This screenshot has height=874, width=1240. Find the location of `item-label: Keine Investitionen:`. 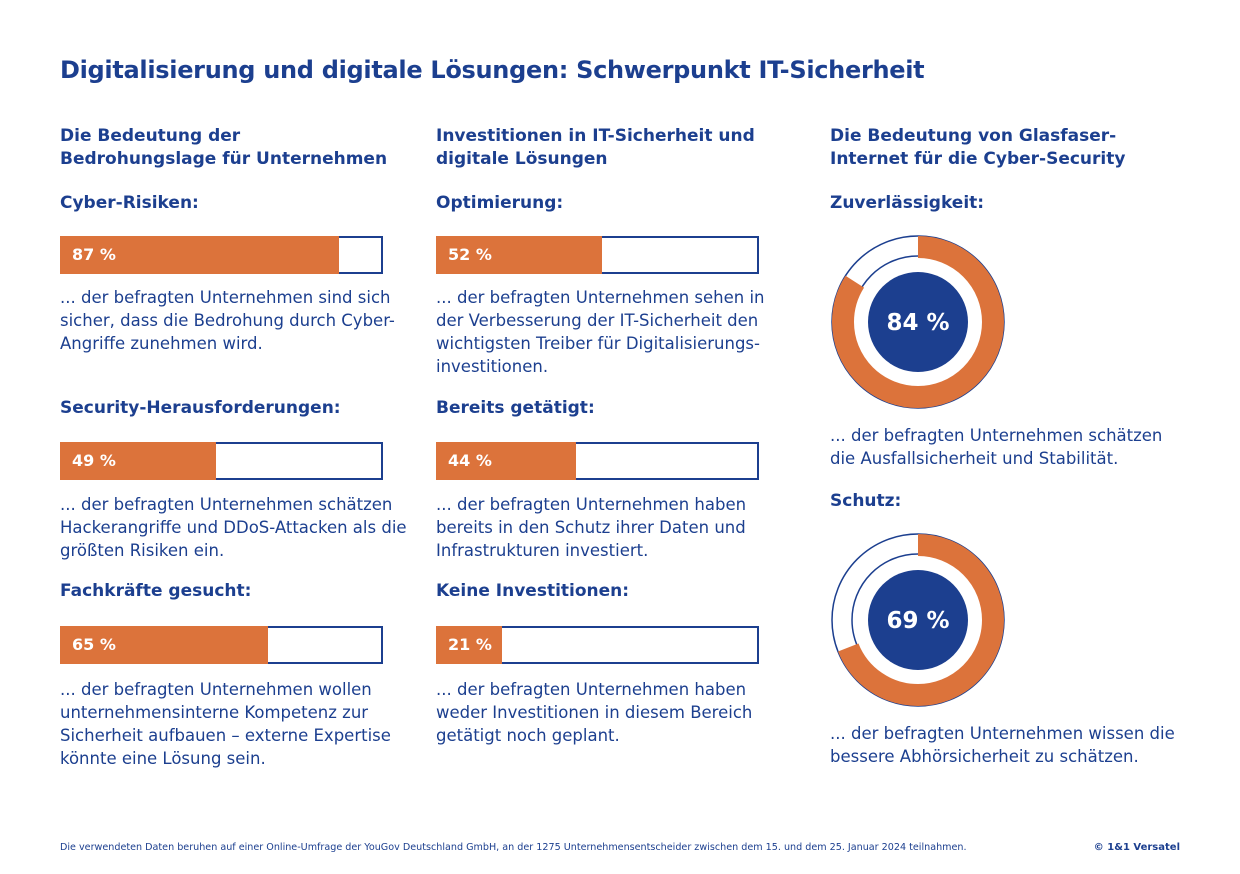

item-label: Keine Investitionen: is located at coordinates (533, 591).